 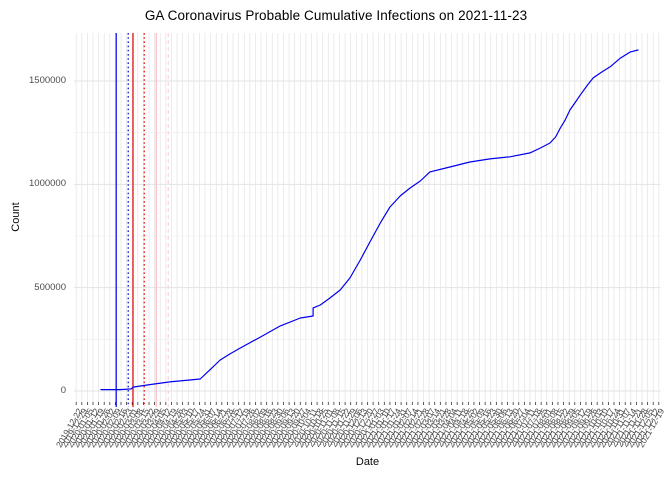 I want to click on x-axis-label: 2020-03-15, so click(x=136, y=428).